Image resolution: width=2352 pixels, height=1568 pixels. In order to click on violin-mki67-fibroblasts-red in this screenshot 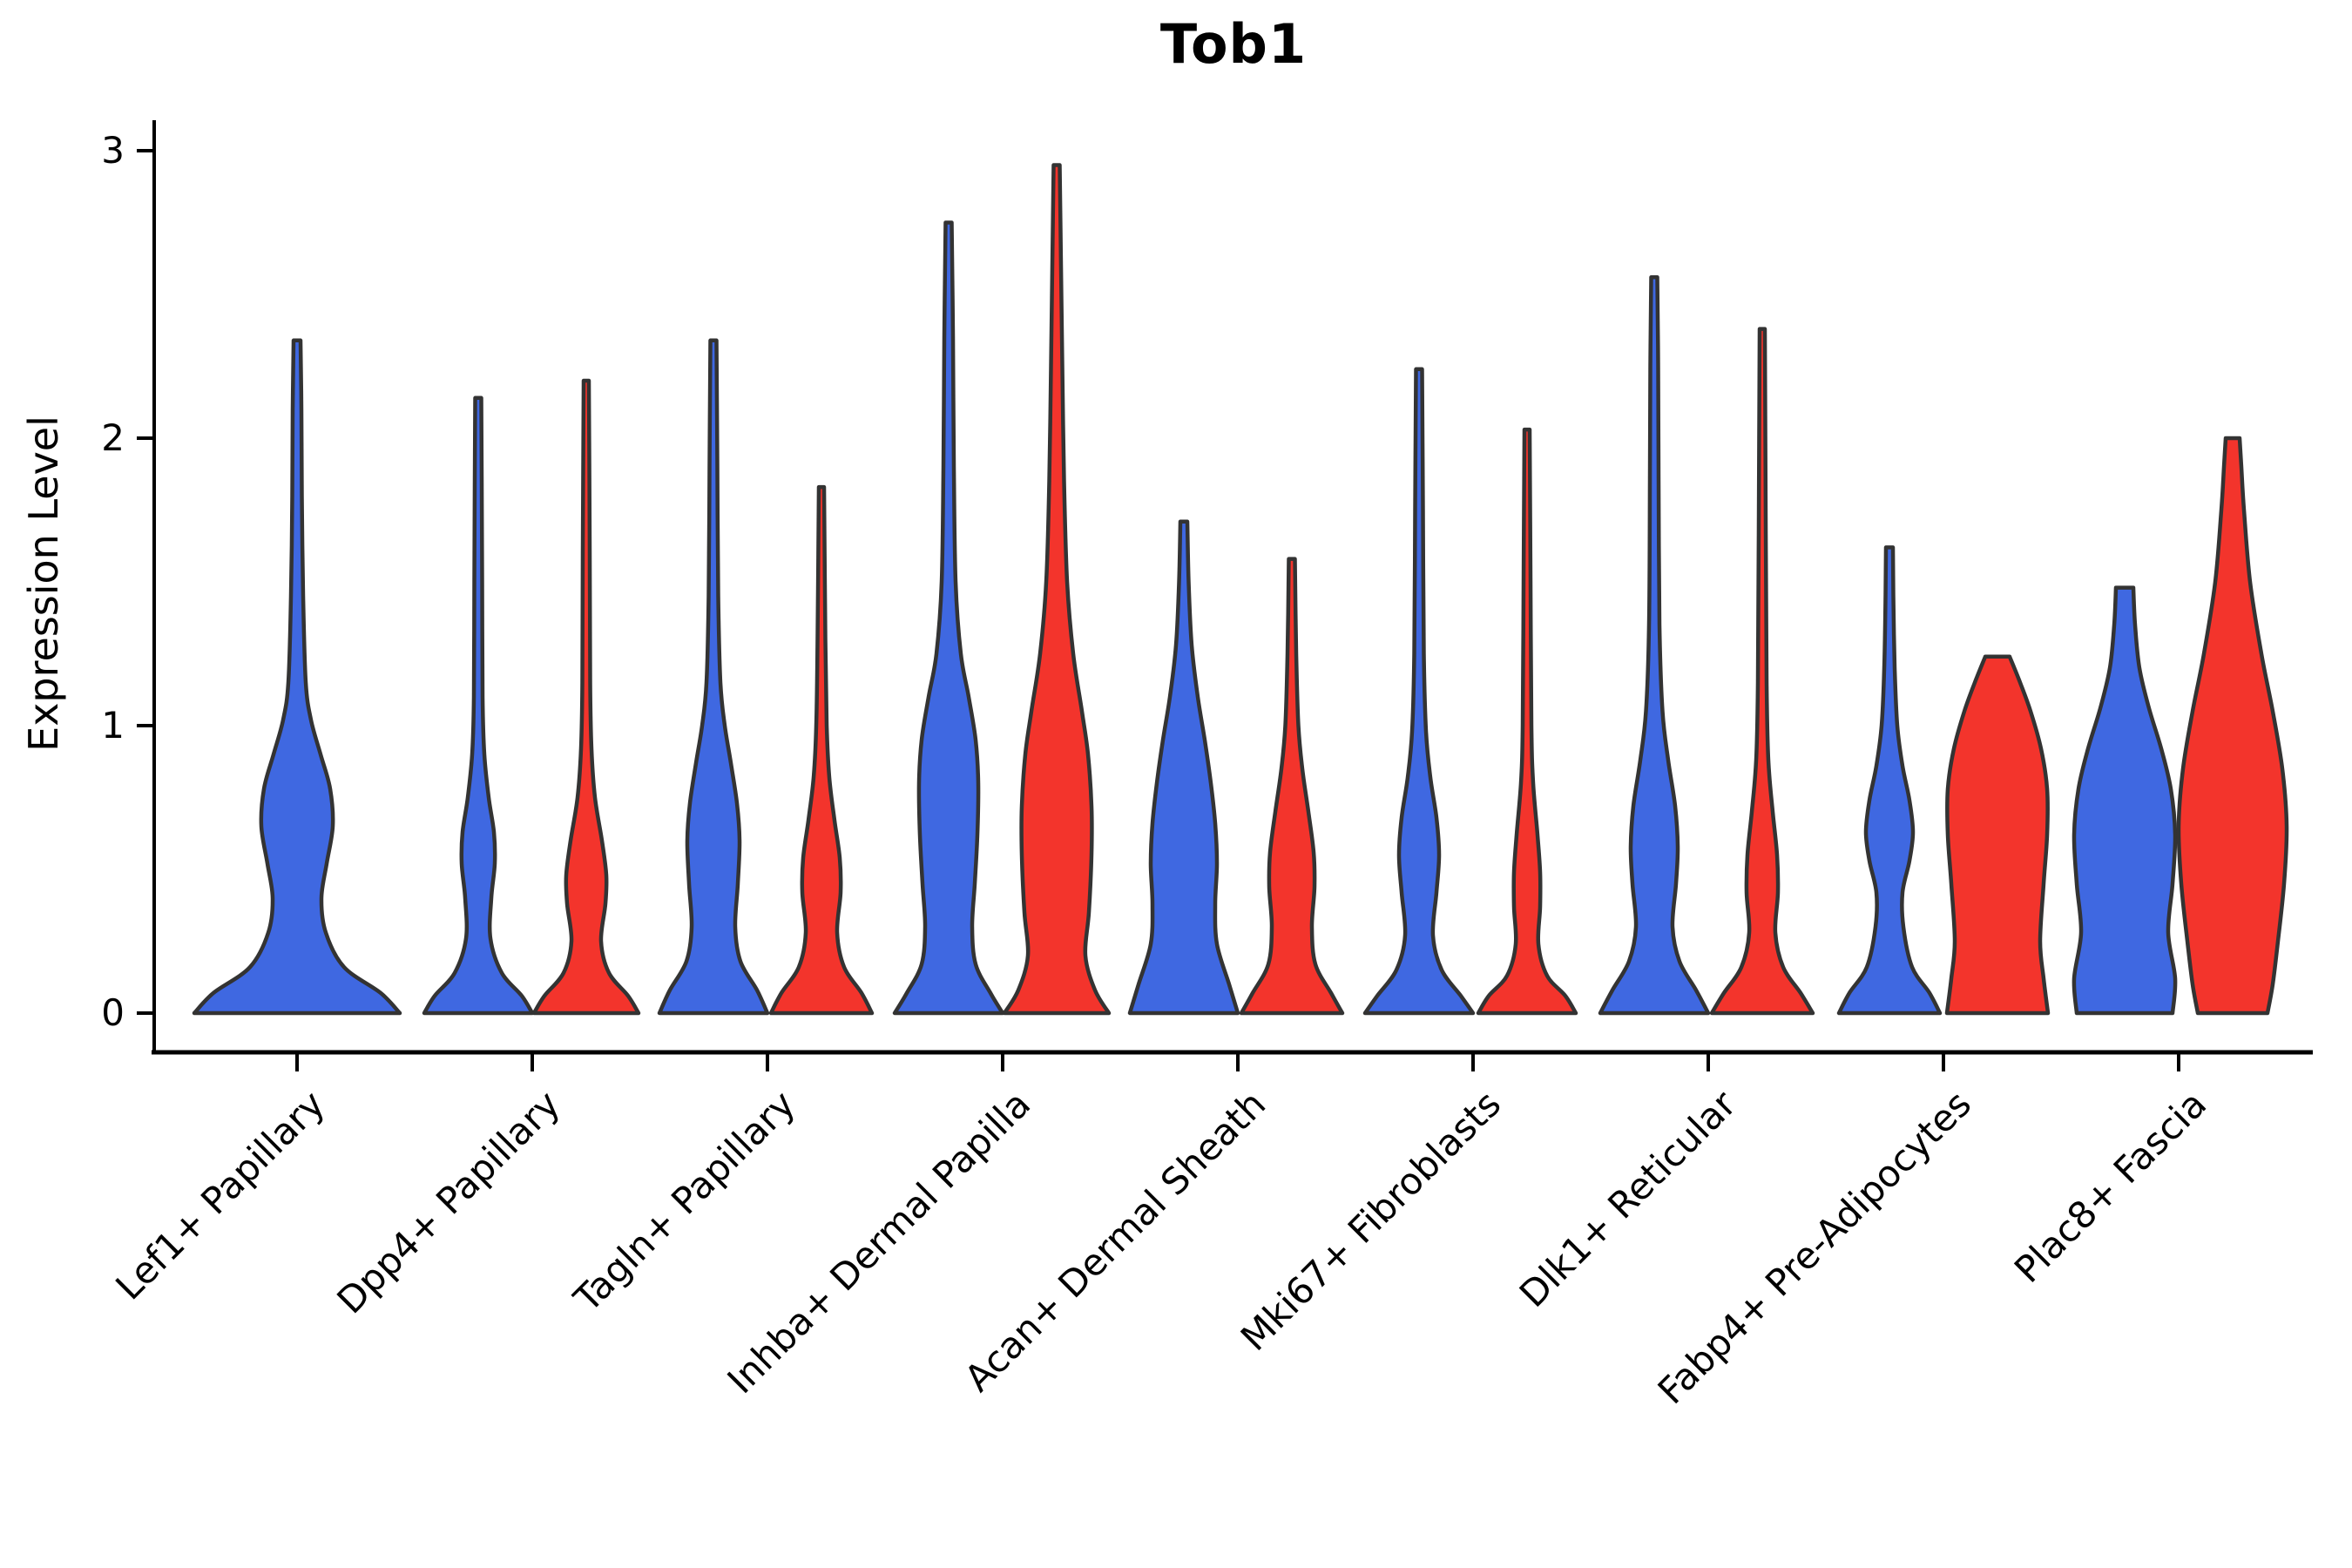, I will do `click(1527, 721)`.